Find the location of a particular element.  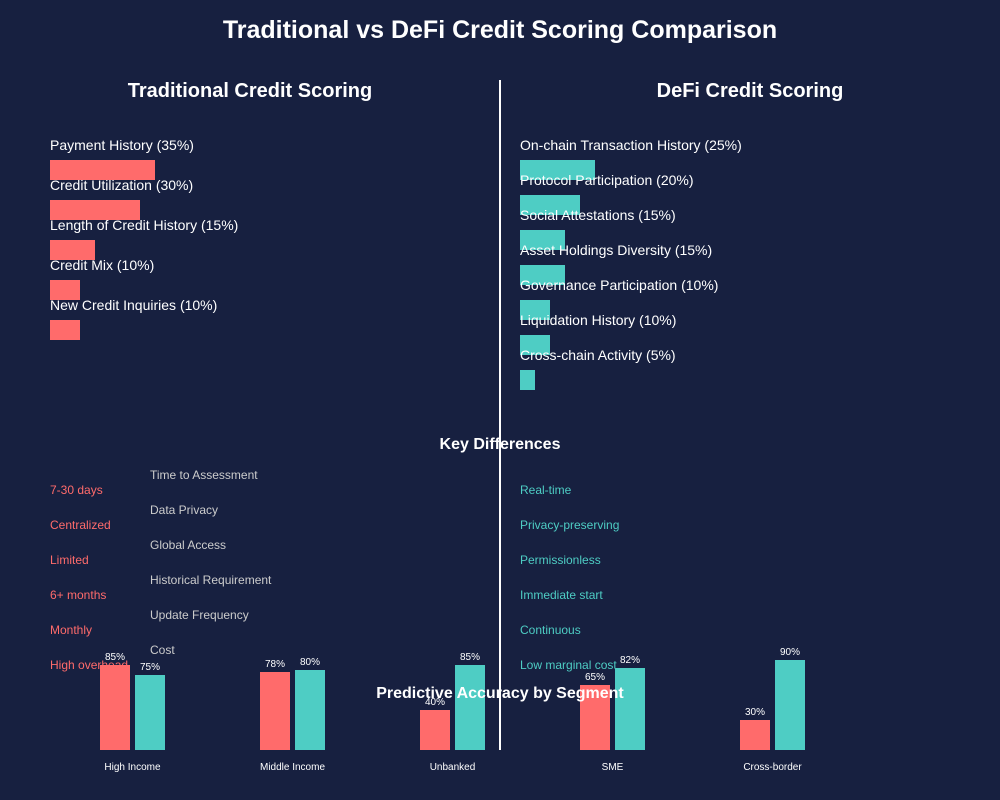

difference-defi: Permissionless is located at coordinates (560, 560).